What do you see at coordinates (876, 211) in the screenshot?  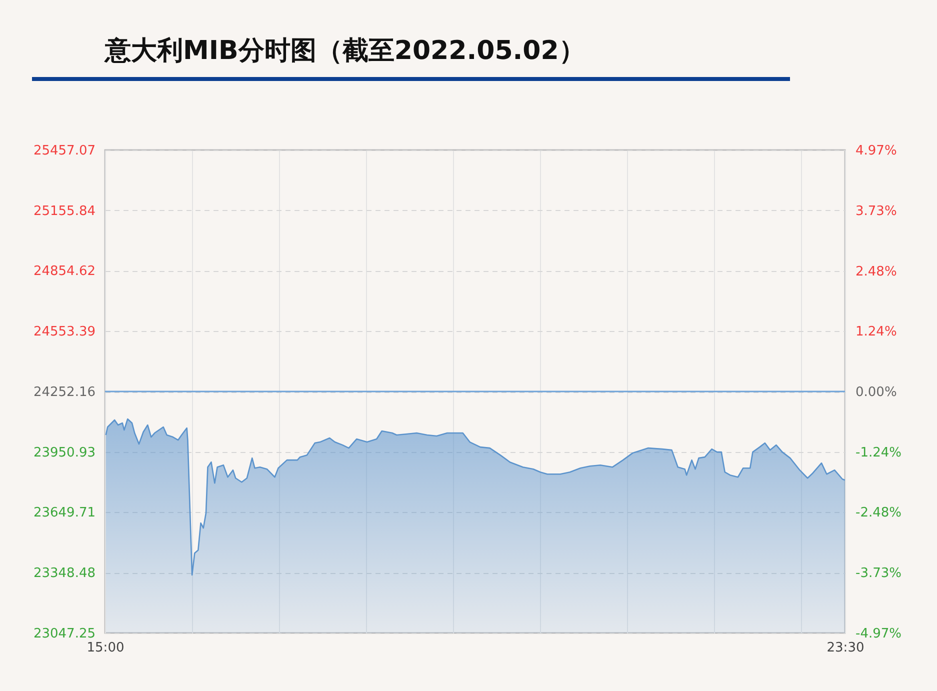 I see `y2-tick-label: 3.73%` at bounding box center [876, 211].